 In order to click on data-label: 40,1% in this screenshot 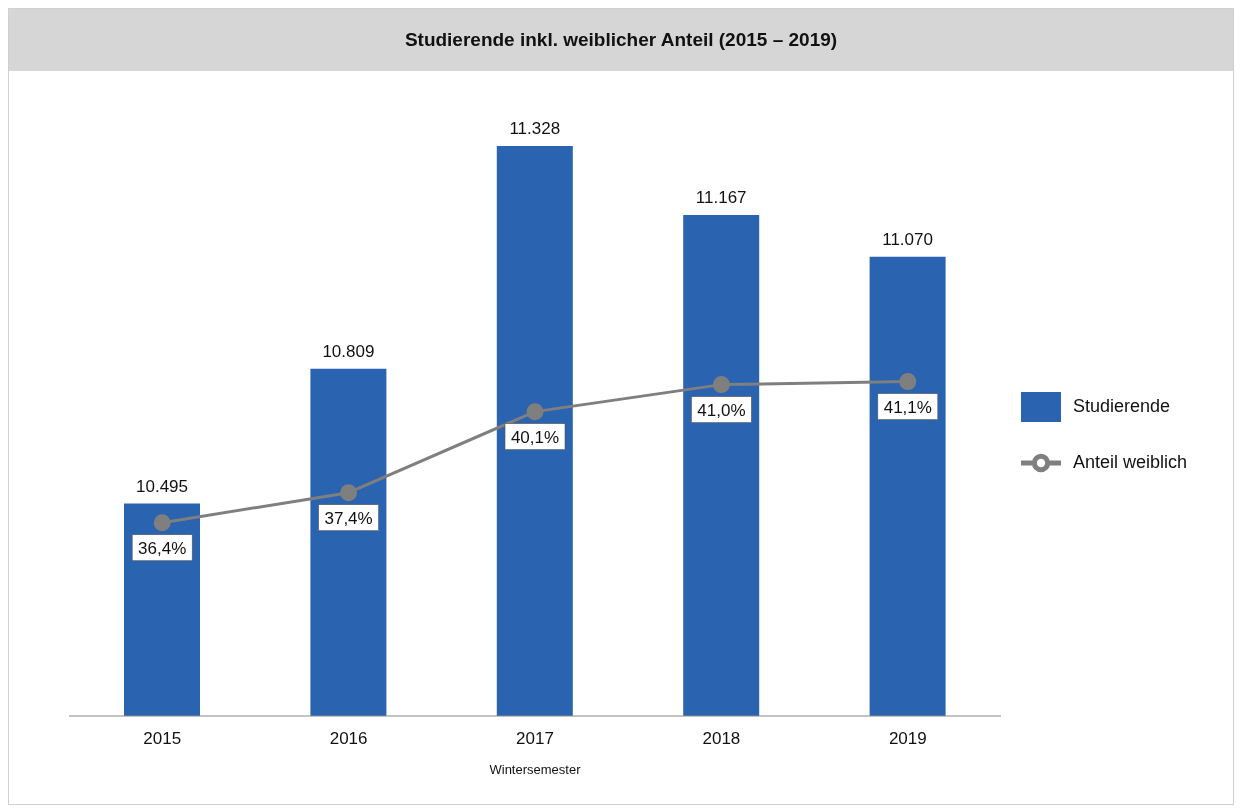, I will do `click(535, 437)`.